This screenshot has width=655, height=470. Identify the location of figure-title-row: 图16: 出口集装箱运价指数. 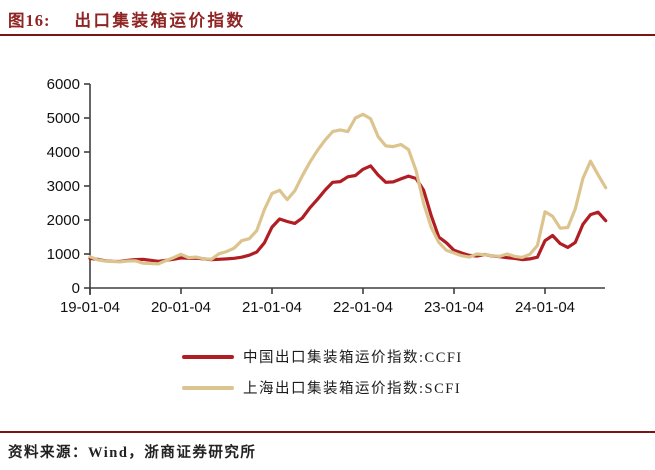
(127, 19).